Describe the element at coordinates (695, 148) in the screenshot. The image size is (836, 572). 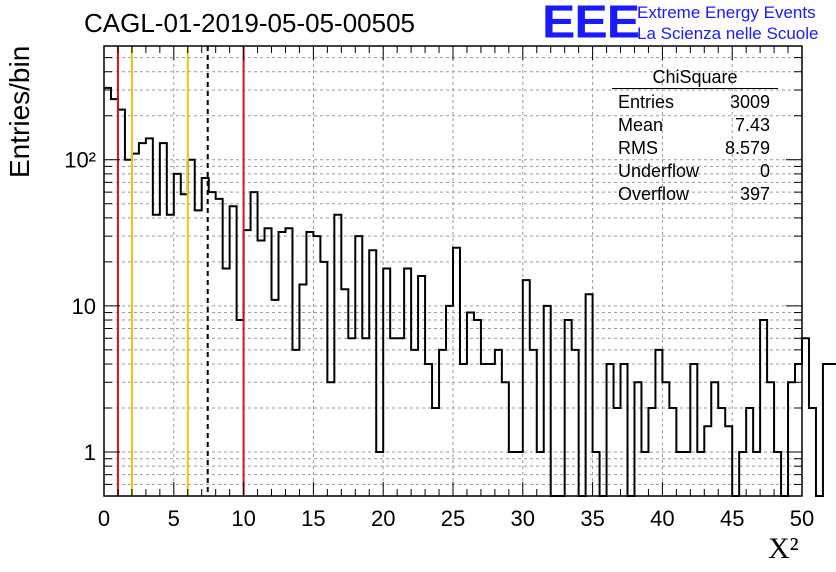
I see `stats-row-rms: RMS 8.579` at that location.